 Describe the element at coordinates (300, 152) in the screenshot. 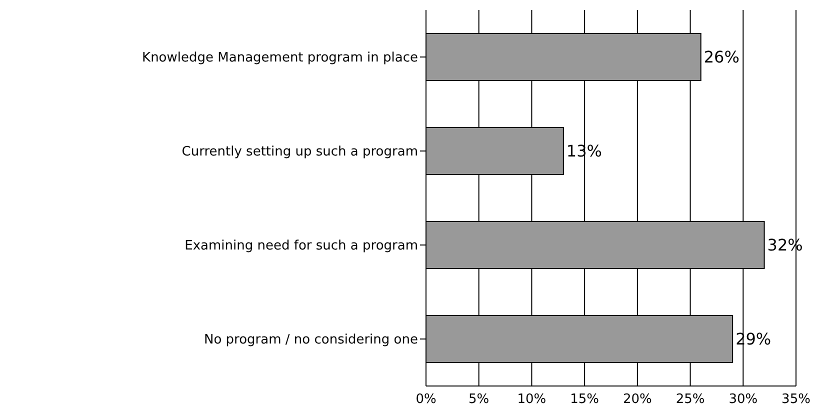

I see `y-tick-label: Currently setting up such a program` at that location.